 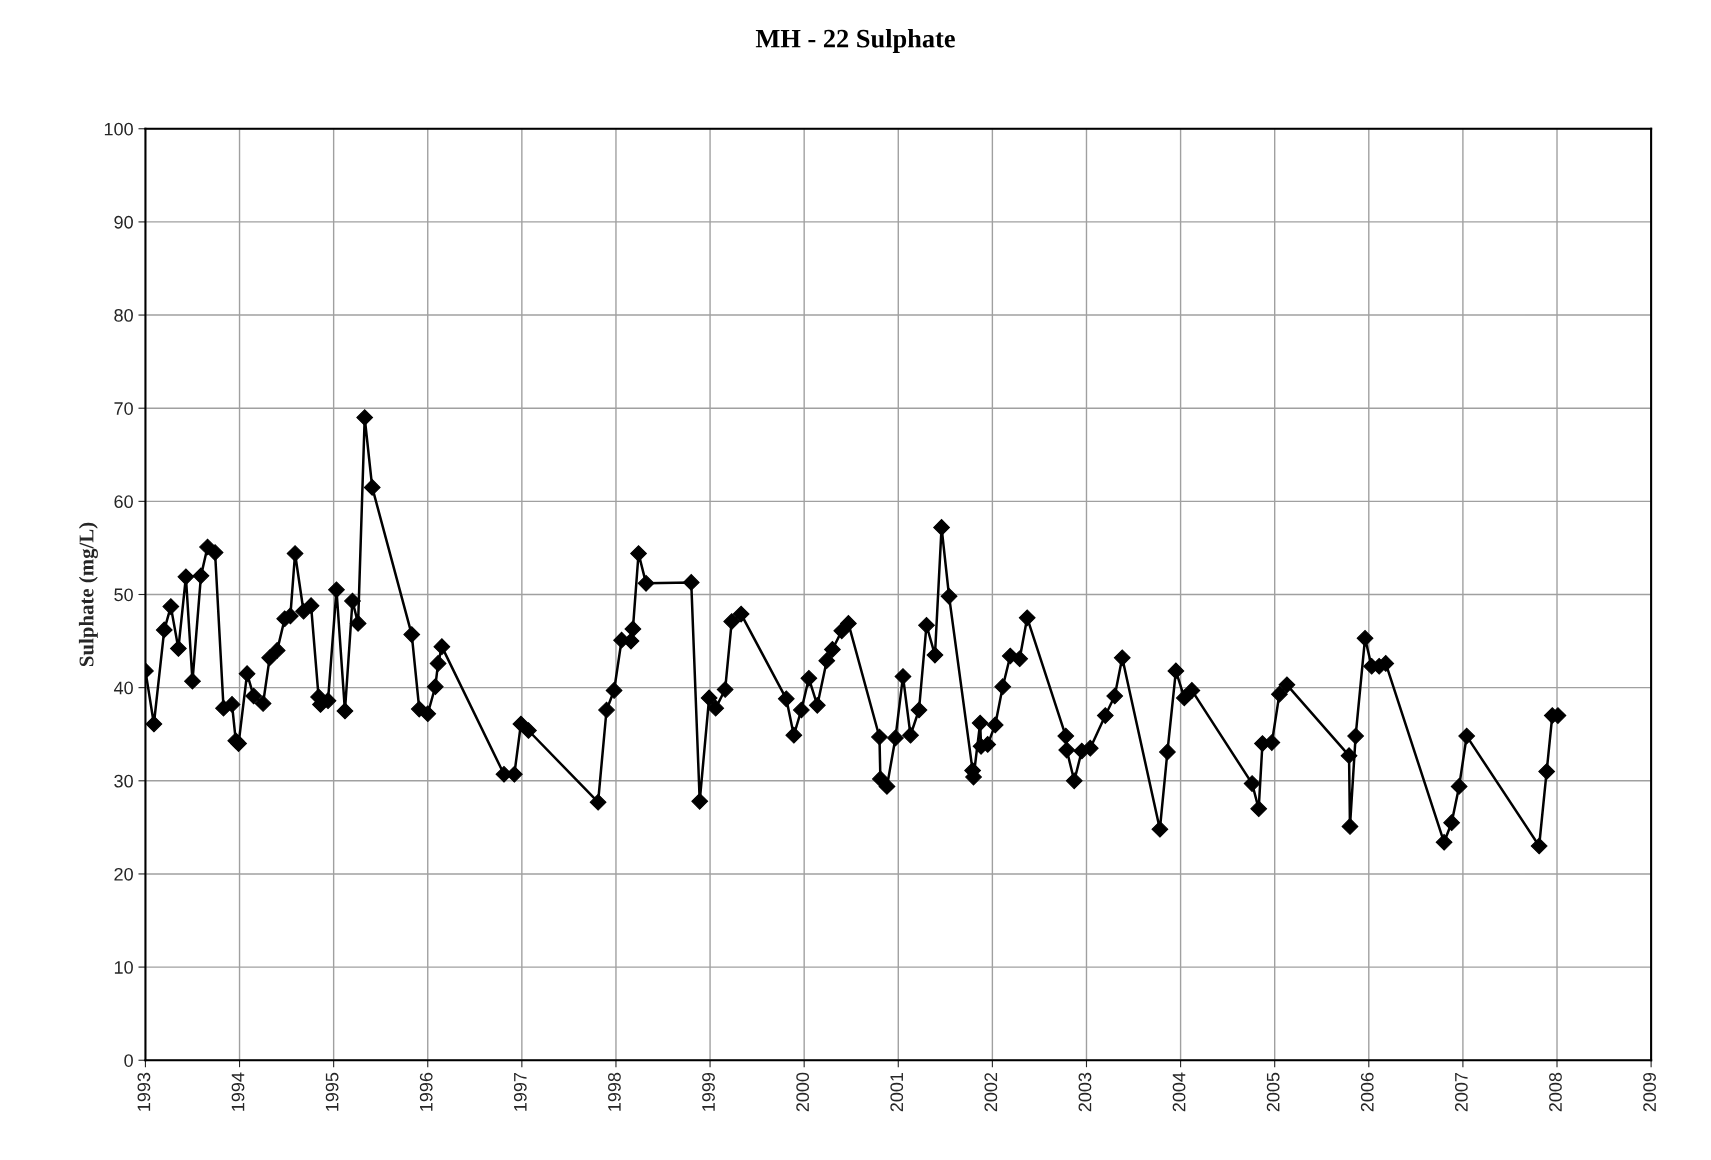 What do you see at coordinates (1273, 1092) in the screenshot?
I see `x-tick-label: 2005` at bounding box center [1273, 1092].